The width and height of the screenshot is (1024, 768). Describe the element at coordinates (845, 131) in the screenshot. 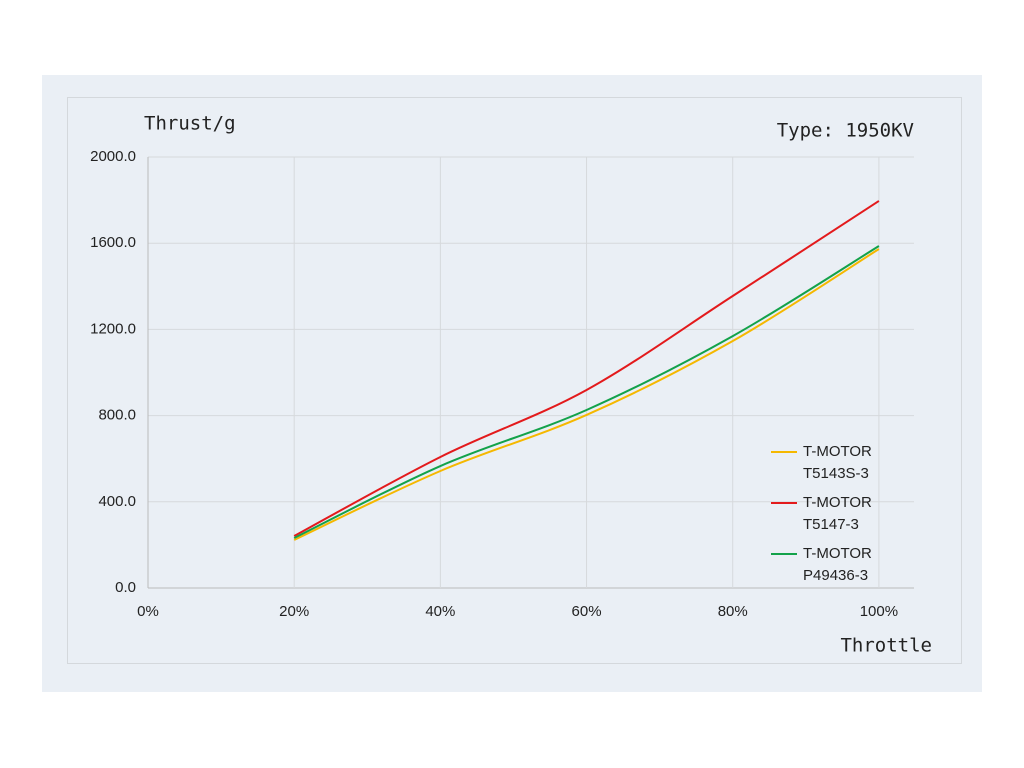

I see `chart-title: Type: 1950KV` at that location.